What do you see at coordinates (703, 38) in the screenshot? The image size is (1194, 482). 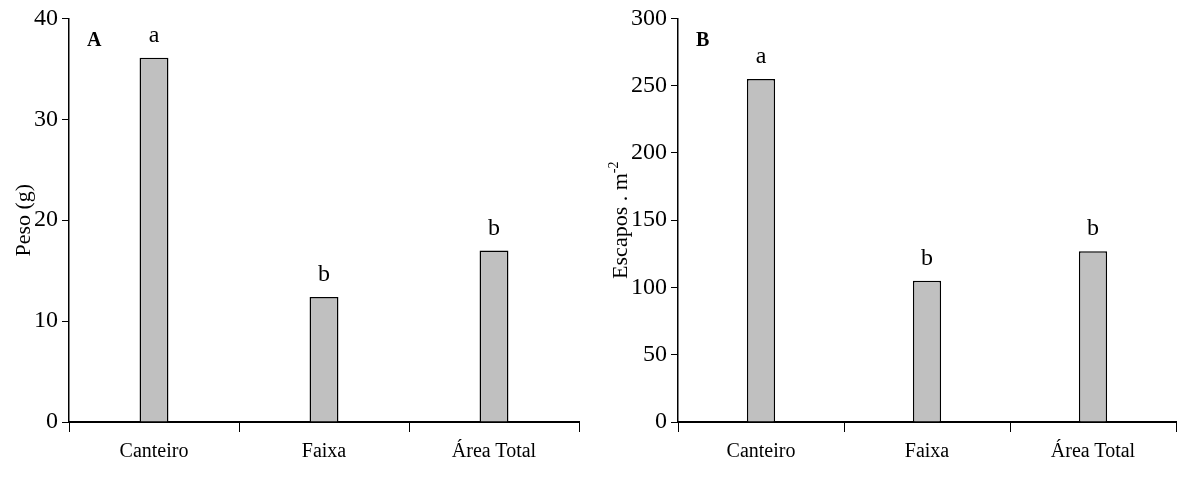 I see `annotation: B` at bounding box center [703, 38].